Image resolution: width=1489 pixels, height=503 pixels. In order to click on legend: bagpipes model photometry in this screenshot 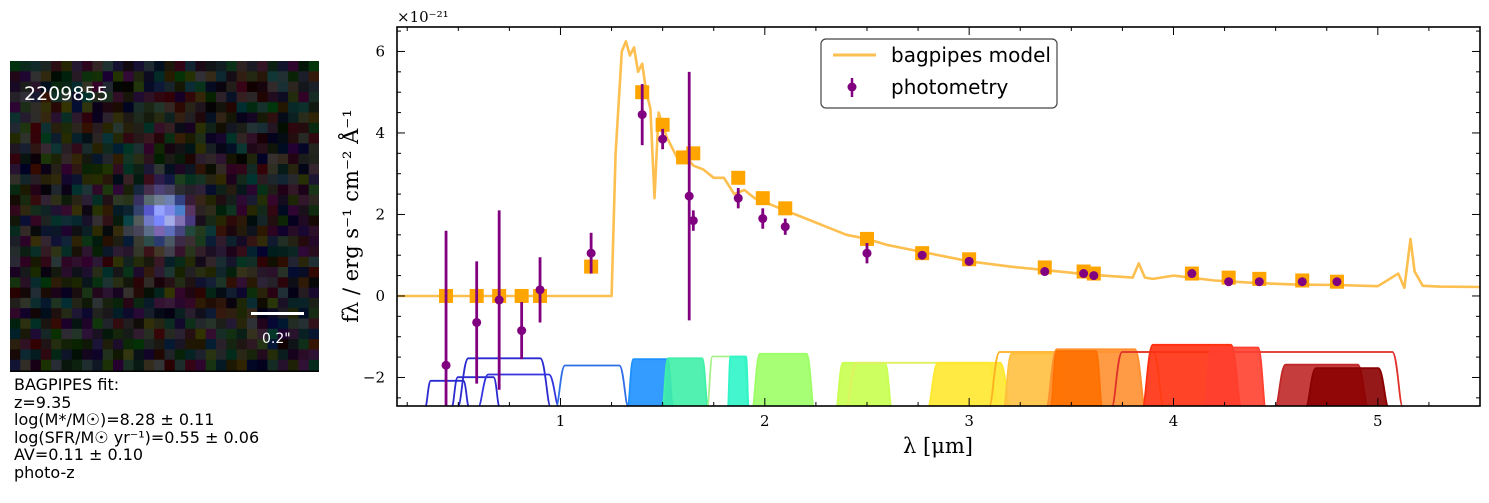, I will do `click(939, 73)`.